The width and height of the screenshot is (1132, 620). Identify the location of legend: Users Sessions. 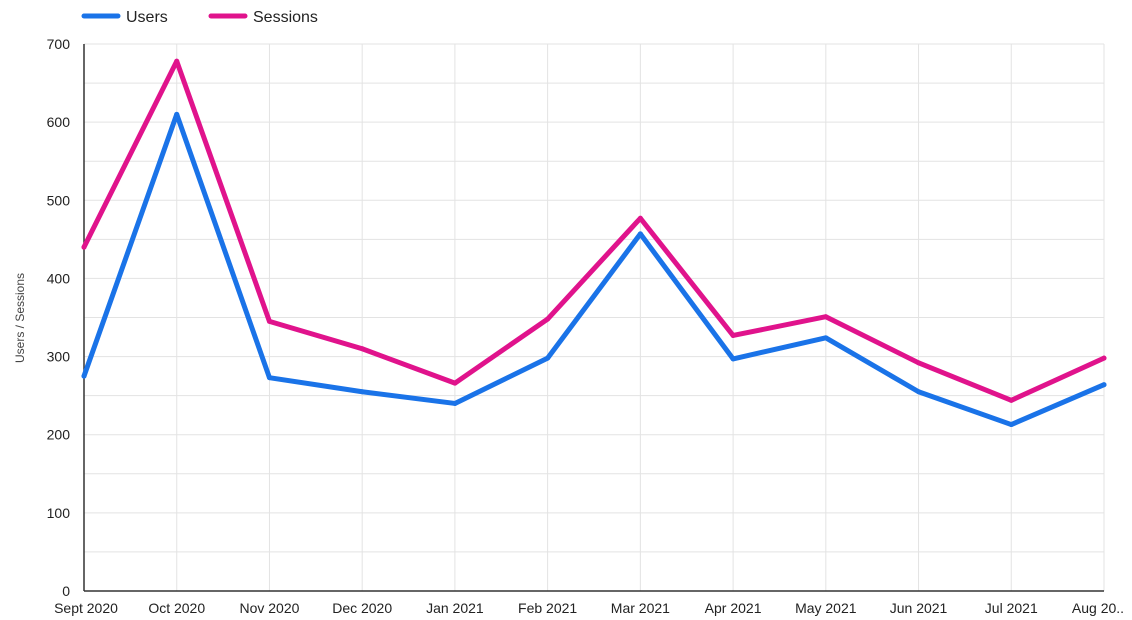
(199, 17).